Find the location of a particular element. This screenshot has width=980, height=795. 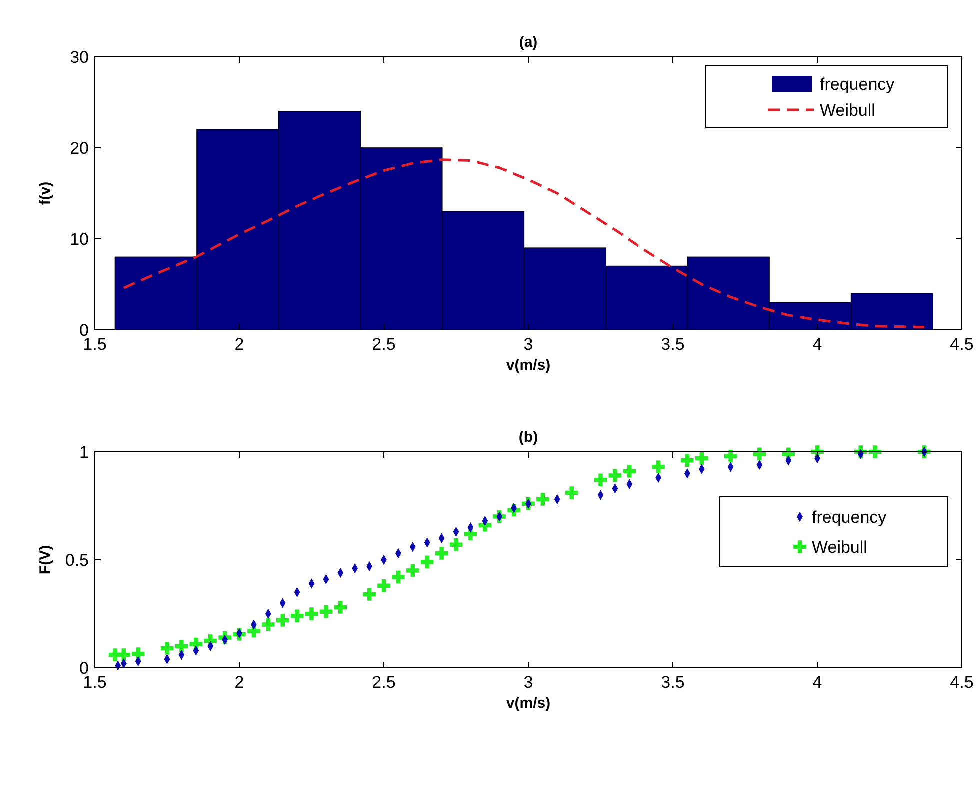

y-axis-title: F(V) is located at coordinates (45, 560).